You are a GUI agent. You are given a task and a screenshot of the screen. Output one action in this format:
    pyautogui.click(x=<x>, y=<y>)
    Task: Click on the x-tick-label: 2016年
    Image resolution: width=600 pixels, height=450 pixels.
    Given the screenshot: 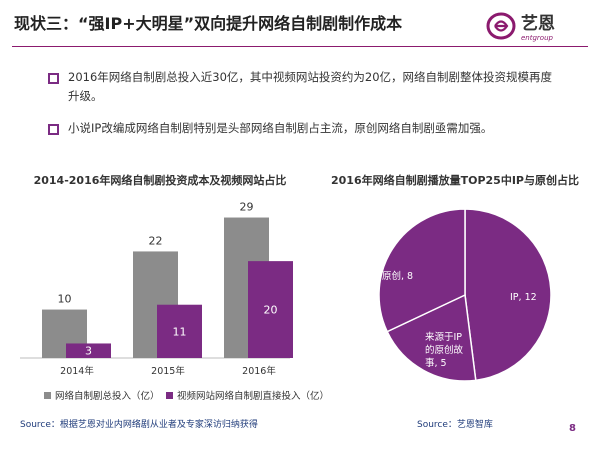 What is the action you would take?
    pyautogui.click(x=259, y=371)
    